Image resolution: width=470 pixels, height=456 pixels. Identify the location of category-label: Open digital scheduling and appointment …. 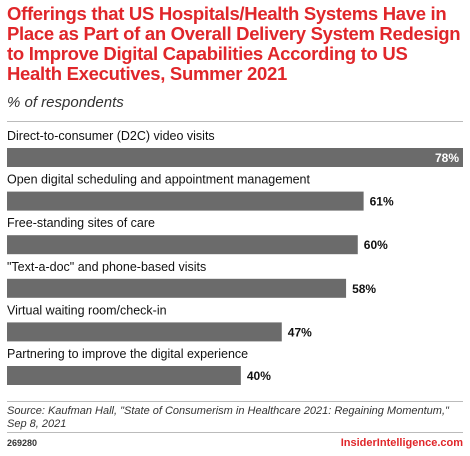
(159, 180).